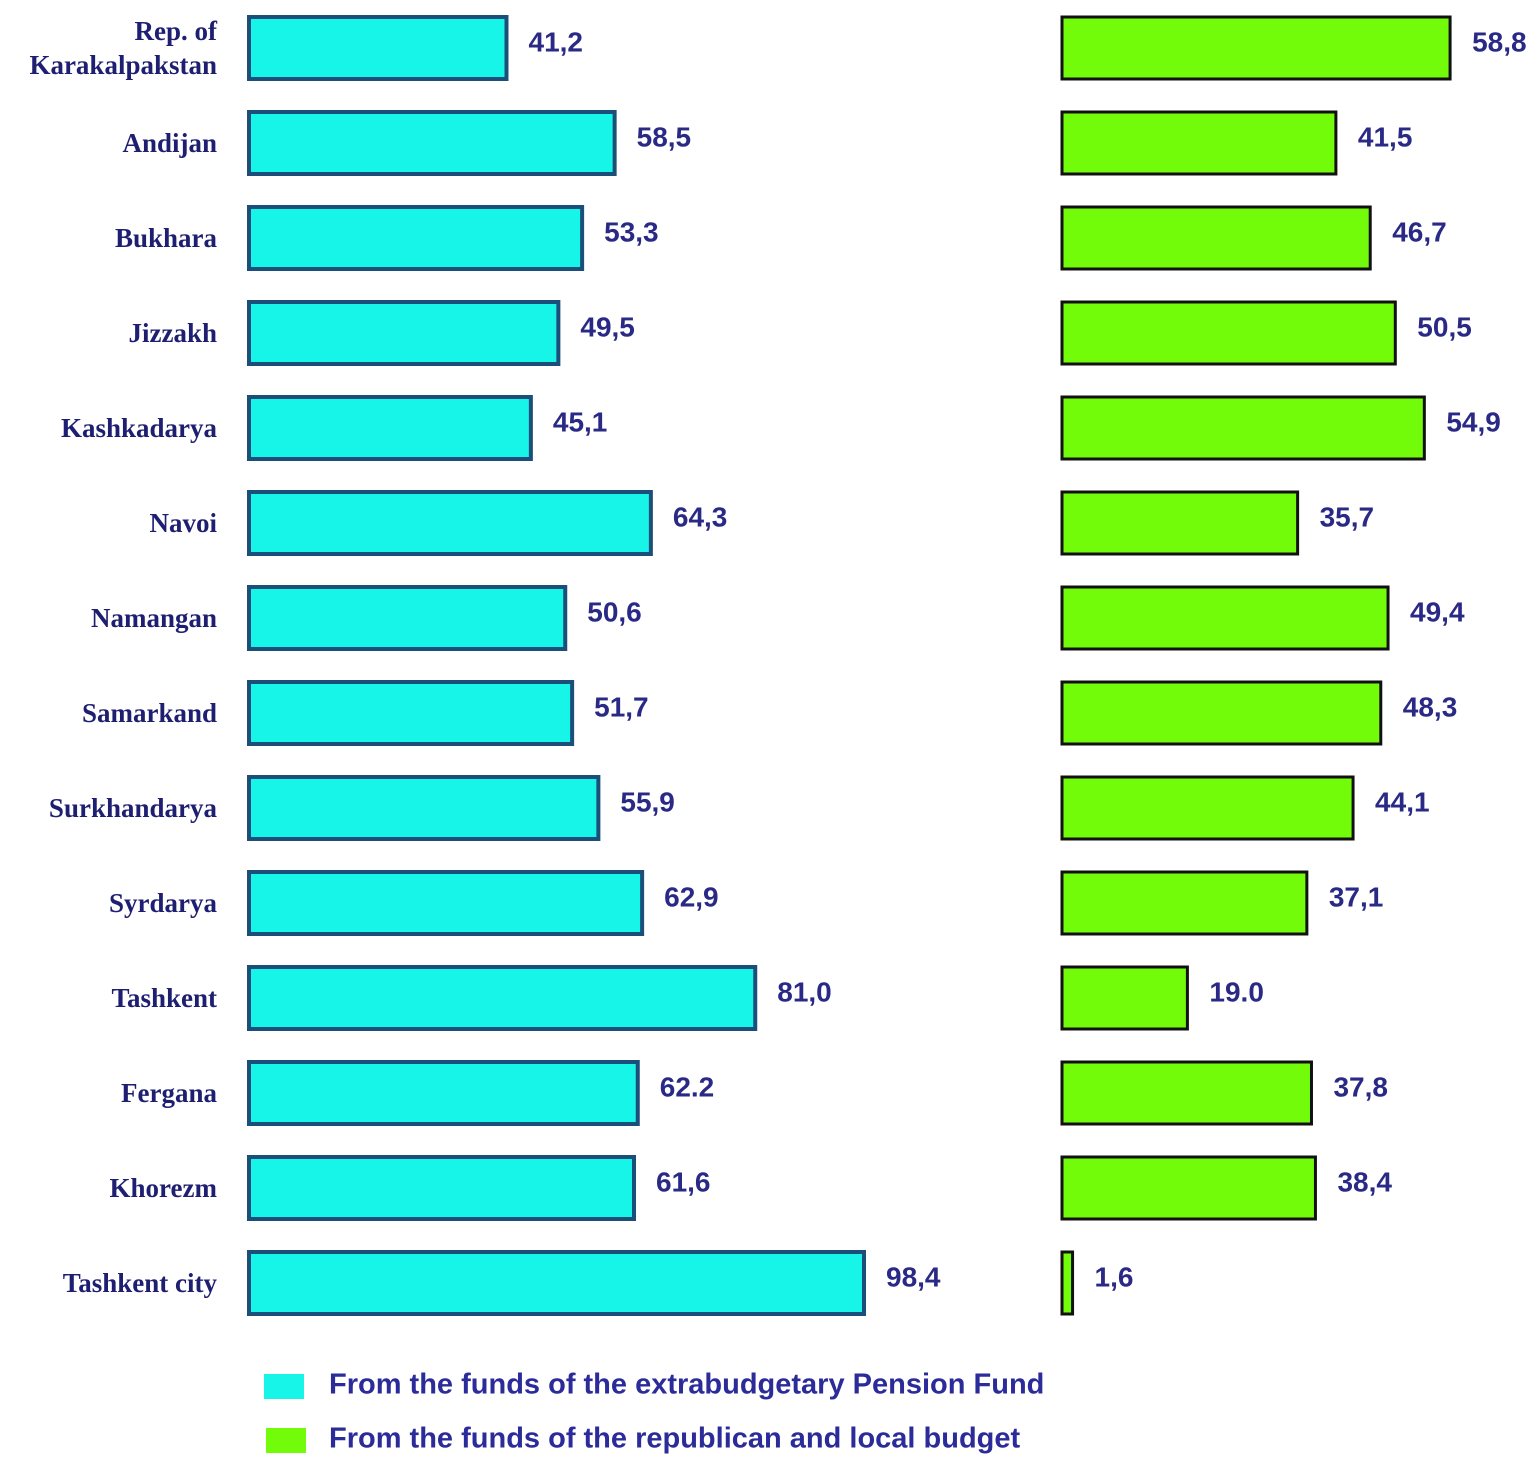  I want to click on value-label: 37,1, so click(1356, 896).